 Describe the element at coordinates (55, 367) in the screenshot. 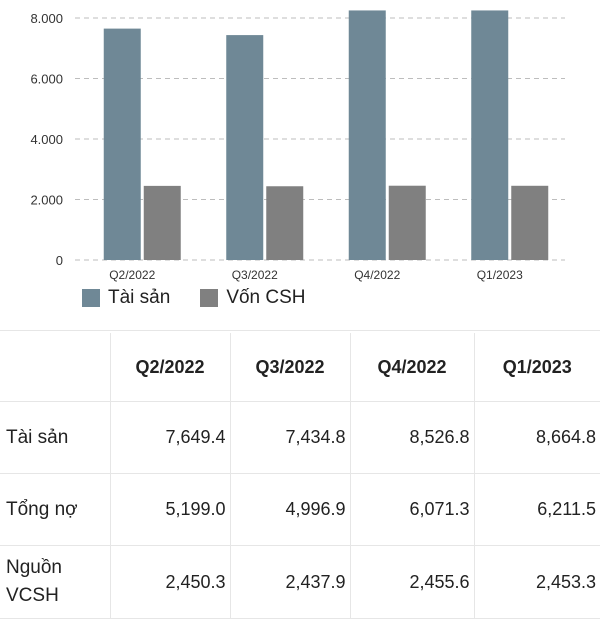

I see `table-header-corner` at that location.